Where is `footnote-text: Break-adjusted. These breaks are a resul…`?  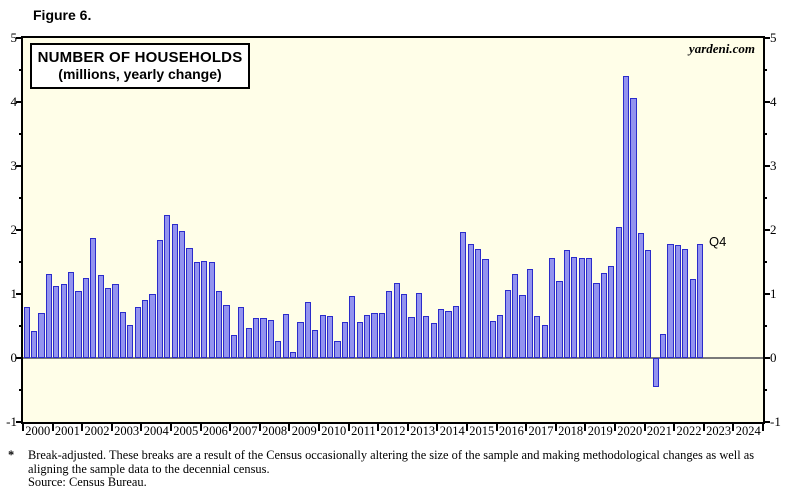
footnote-text: Break-adjusted. These breaks are a resul… is located at coordinates (410, 469).